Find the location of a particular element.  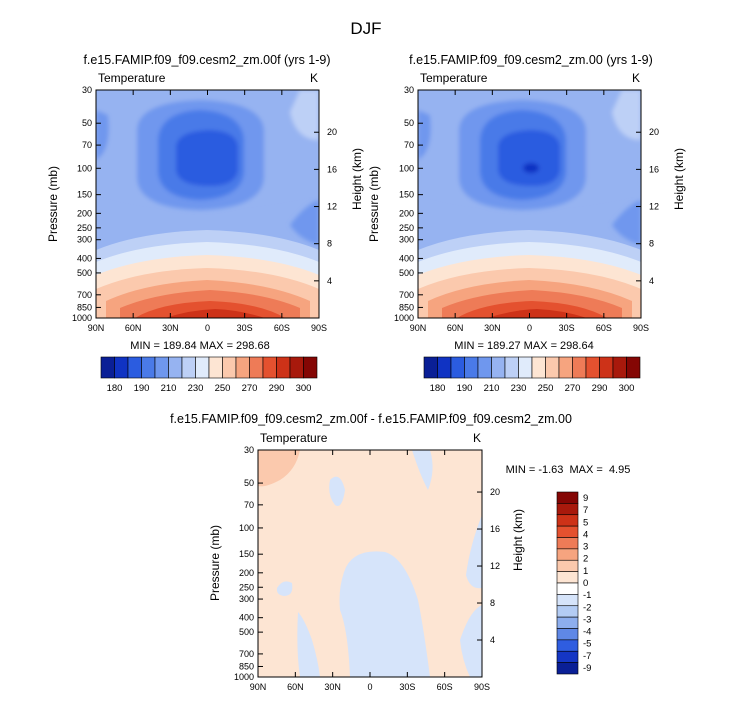

panel-c-min-max: MIN = -1.63 MAX = 4.95 is located at coordinates (568, 470).